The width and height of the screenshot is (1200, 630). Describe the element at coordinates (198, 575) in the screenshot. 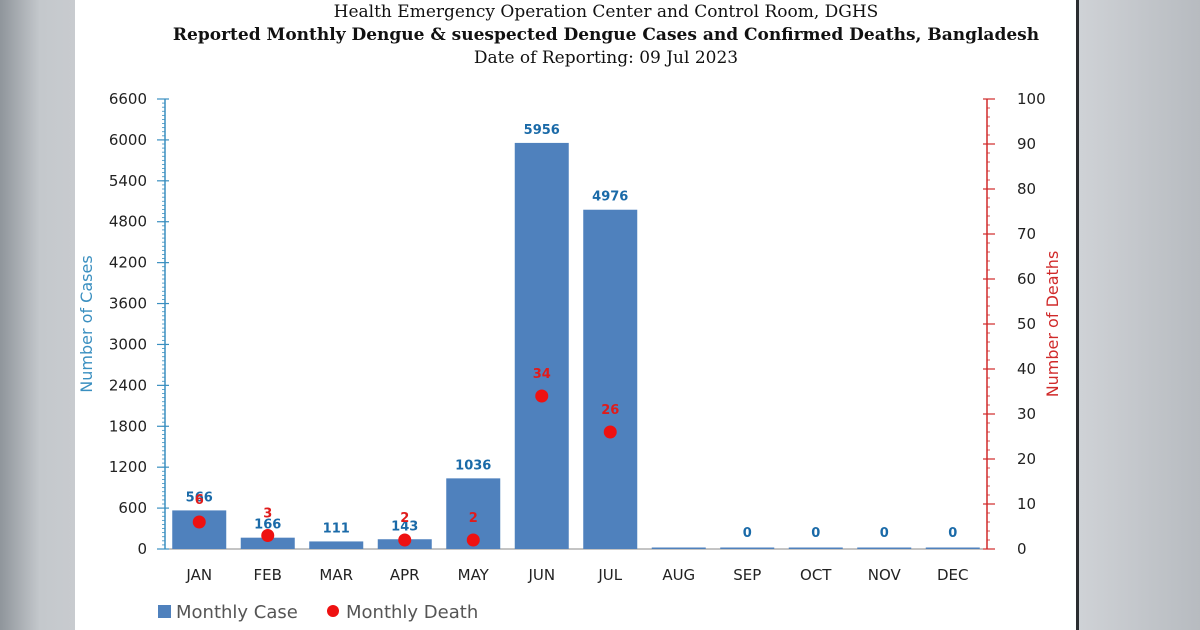

I see `x-tick-label: JAN` at that location.